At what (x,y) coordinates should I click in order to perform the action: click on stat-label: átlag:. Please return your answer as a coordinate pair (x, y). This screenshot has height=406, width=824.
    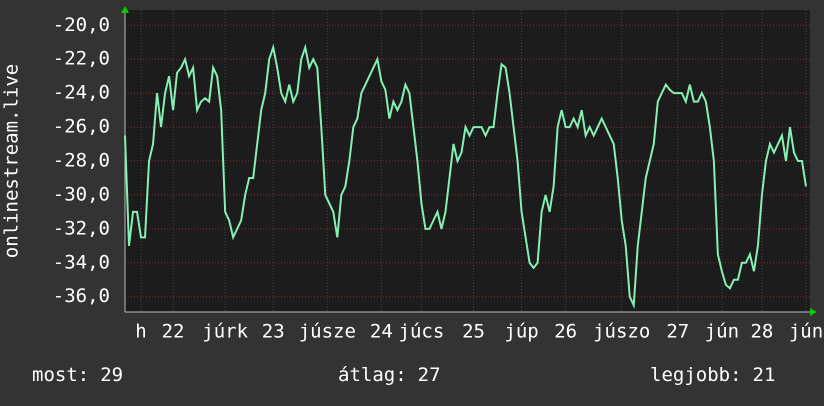
    Looking at the image, I should click on (372, 375).